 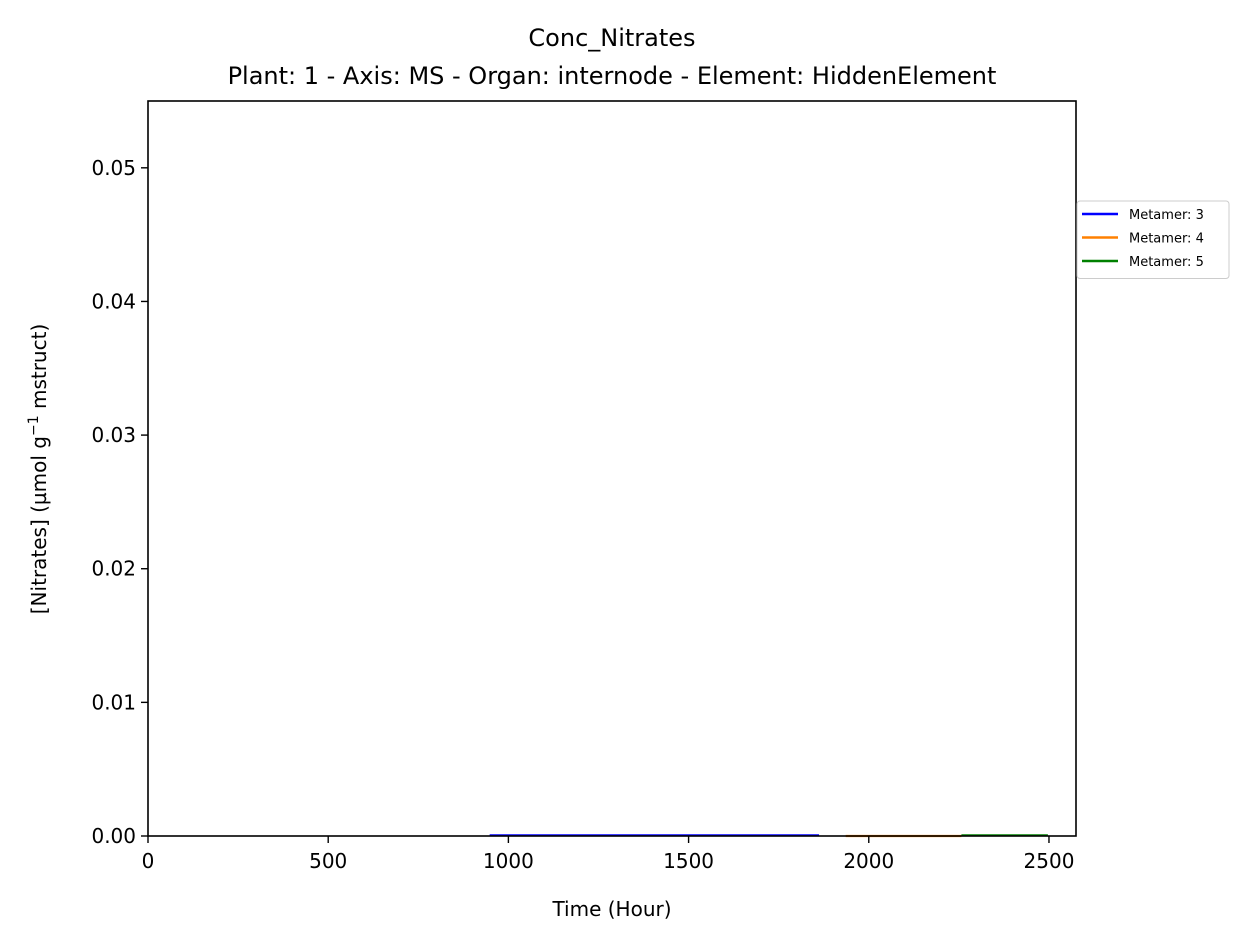 I want to click on x-tick-label: 1000, so click(x=508, y=861).